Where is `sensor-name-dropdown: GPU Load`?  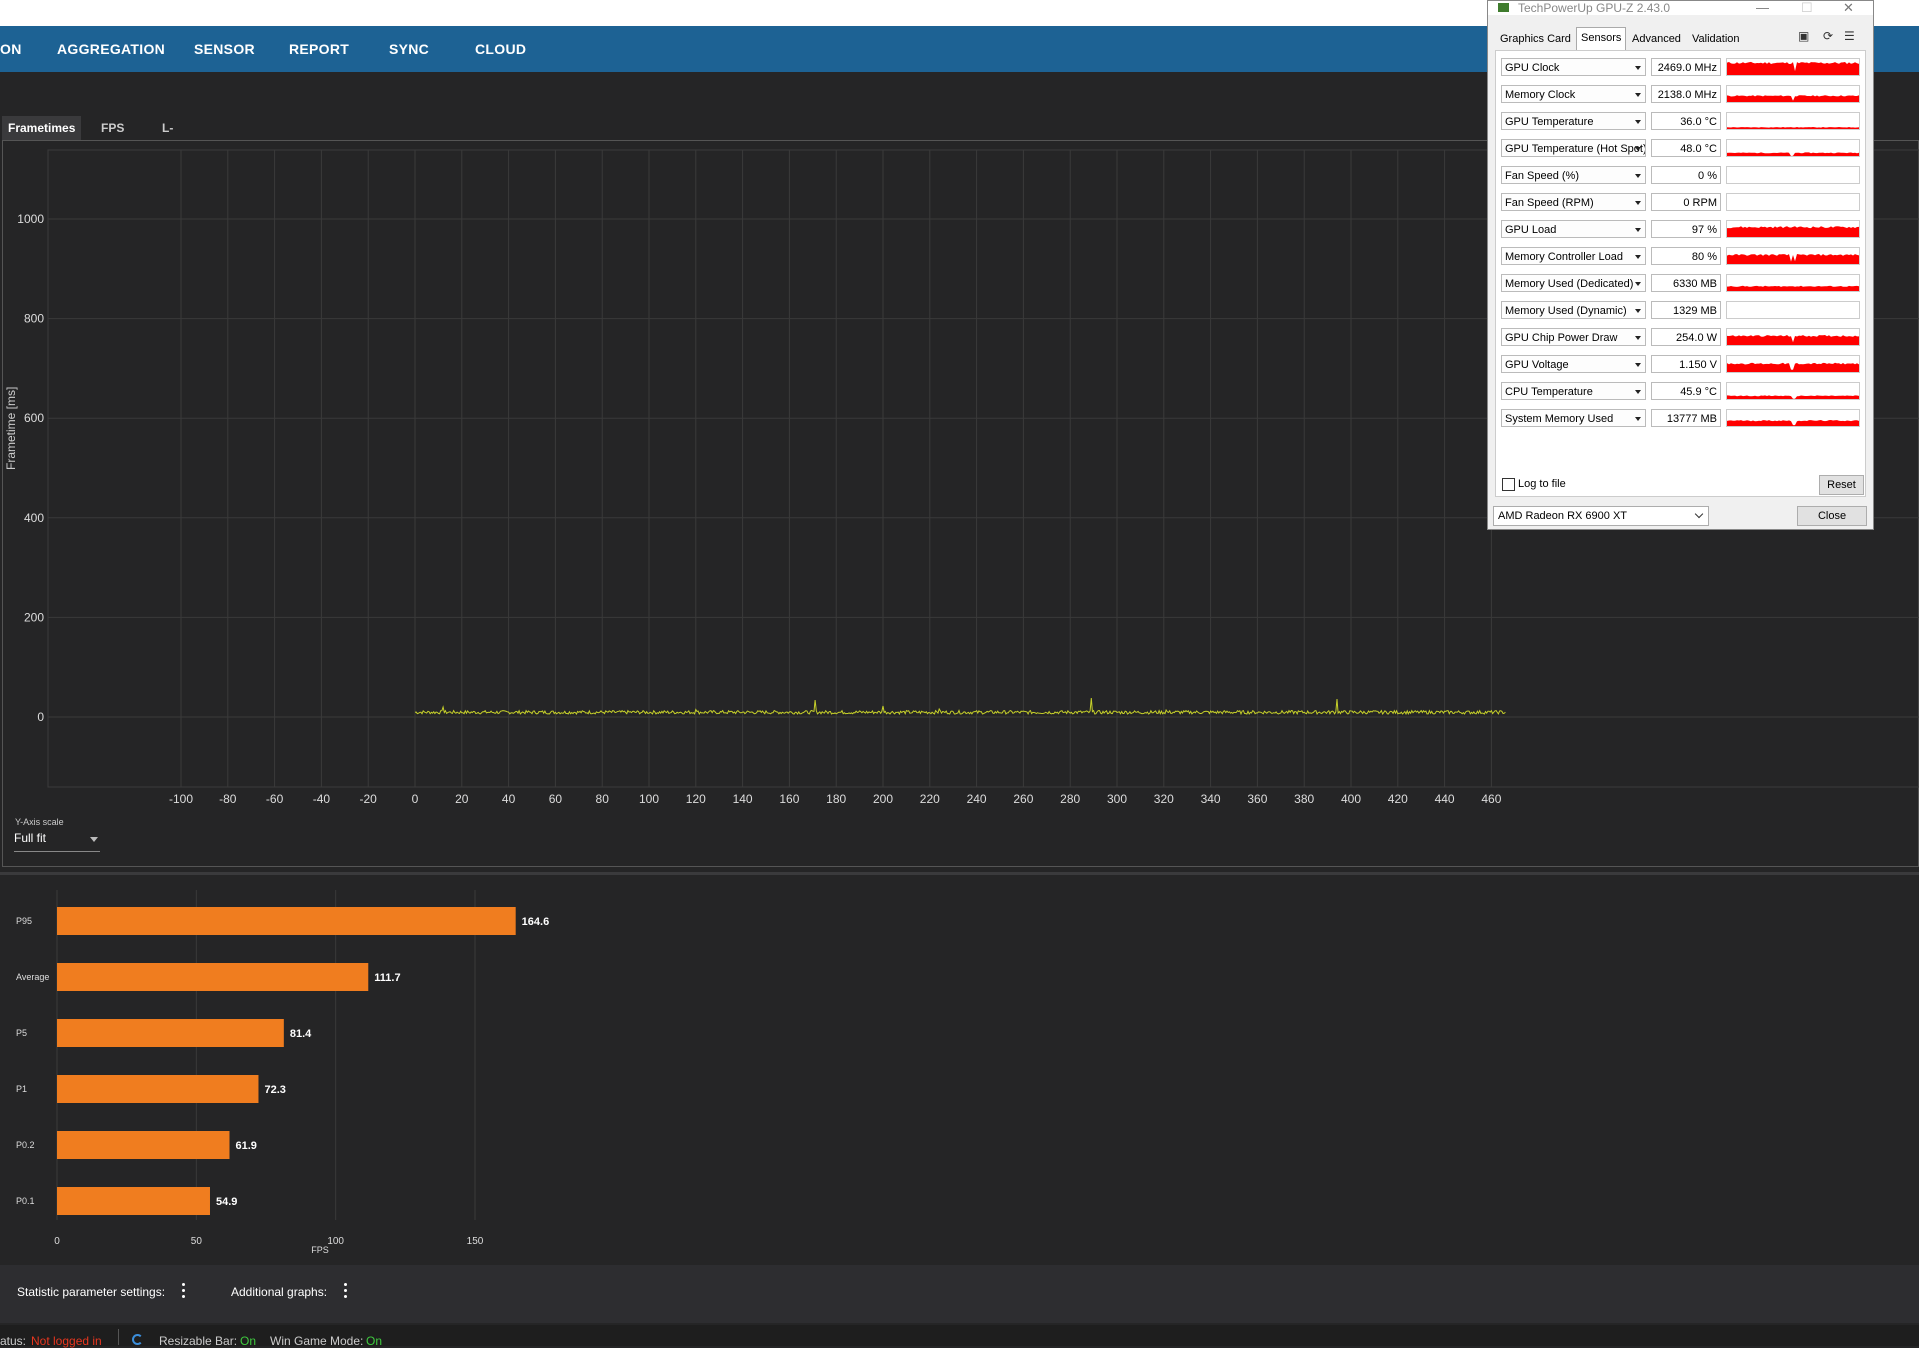 sensor-name-dropdown: GPU Load is located at coordinates (1573, 229).